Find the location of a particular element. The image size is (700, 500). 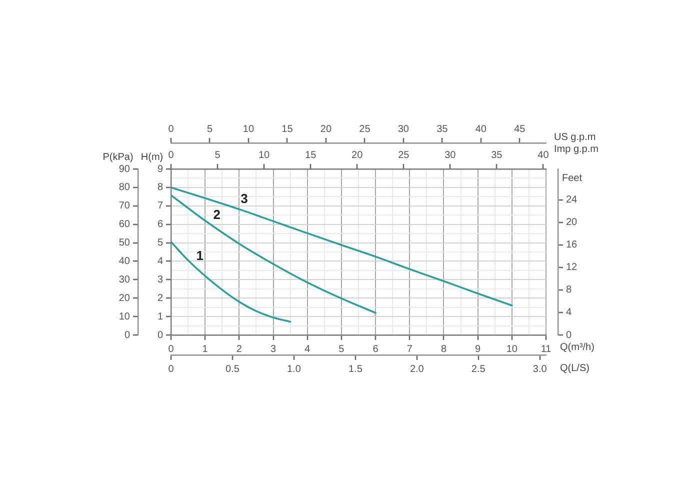

x-tick-label: 2 is located at coordinates (239, 349).